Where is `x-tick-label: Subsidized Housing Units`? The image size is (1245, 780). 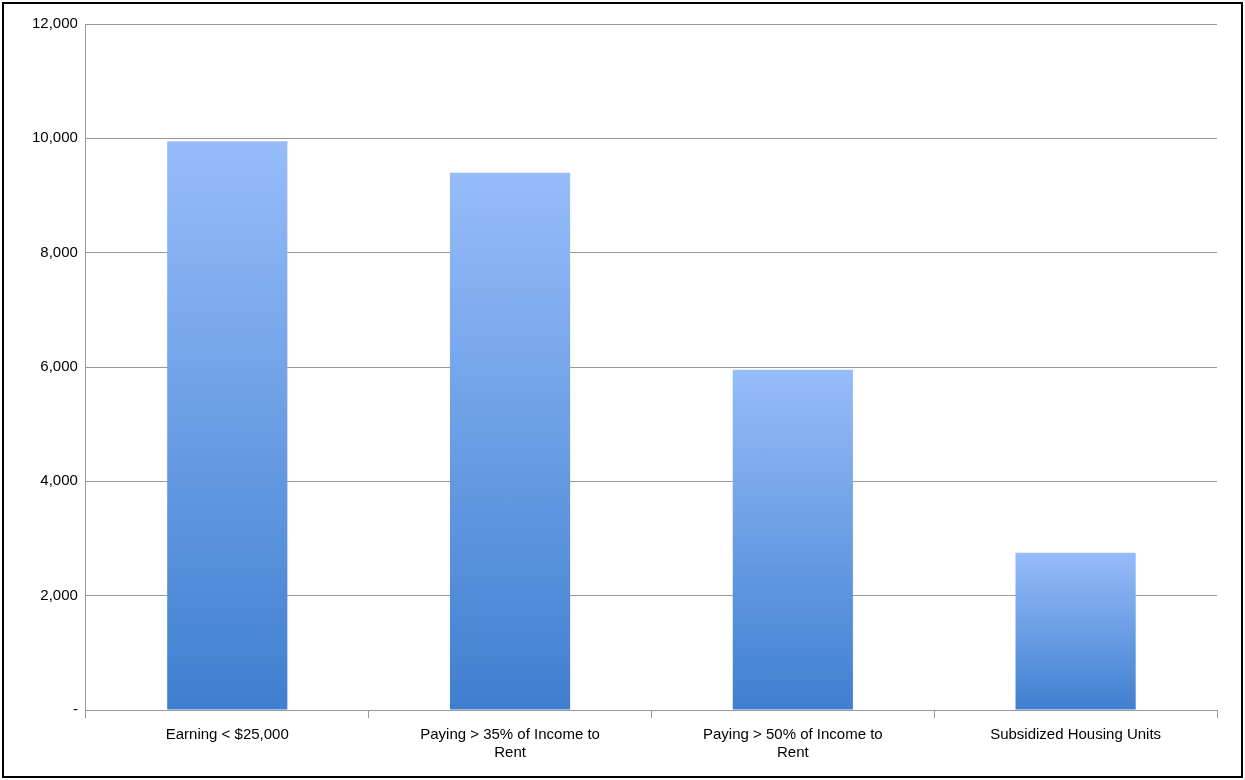 x-tick-label: Subsidized Housing Units is located at coordinates (1076, 734).